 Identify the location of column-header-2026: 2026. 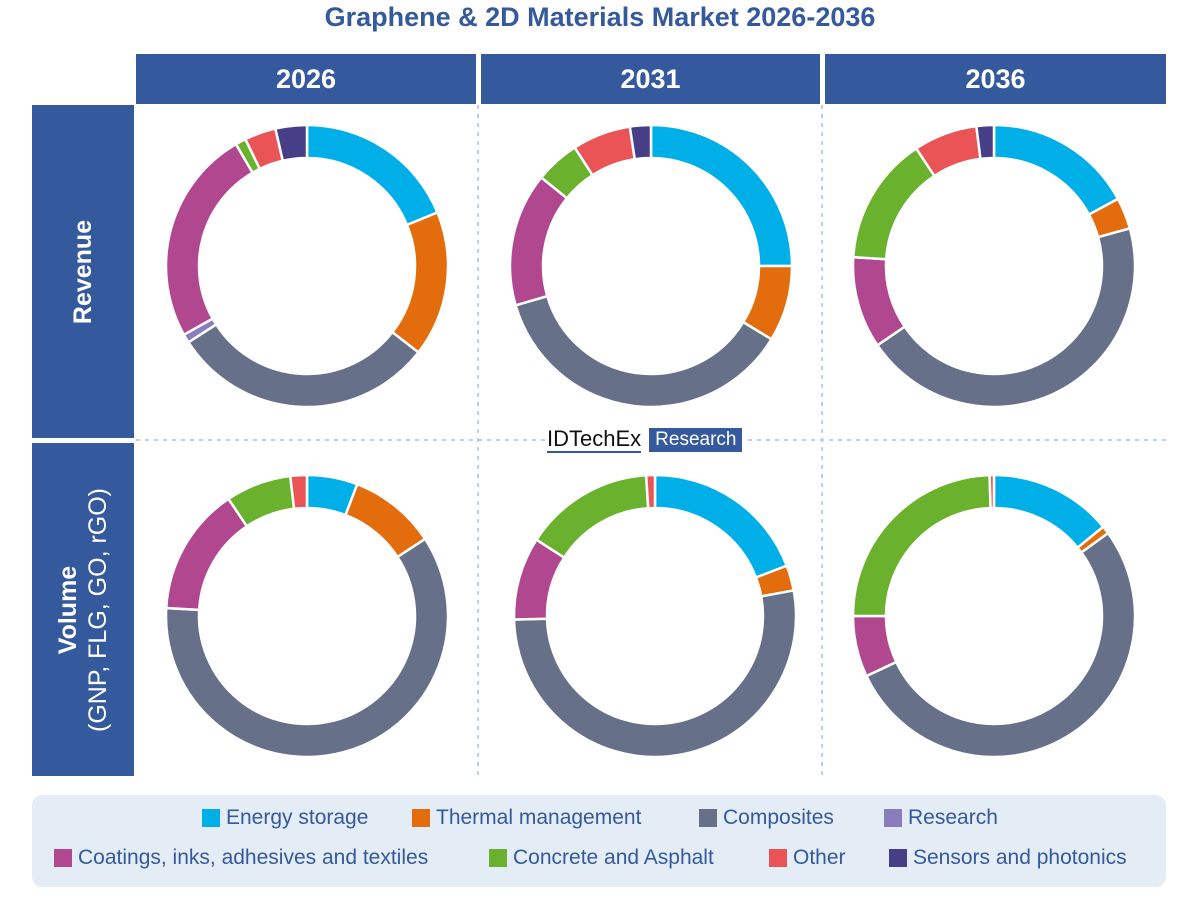
(306, 79).